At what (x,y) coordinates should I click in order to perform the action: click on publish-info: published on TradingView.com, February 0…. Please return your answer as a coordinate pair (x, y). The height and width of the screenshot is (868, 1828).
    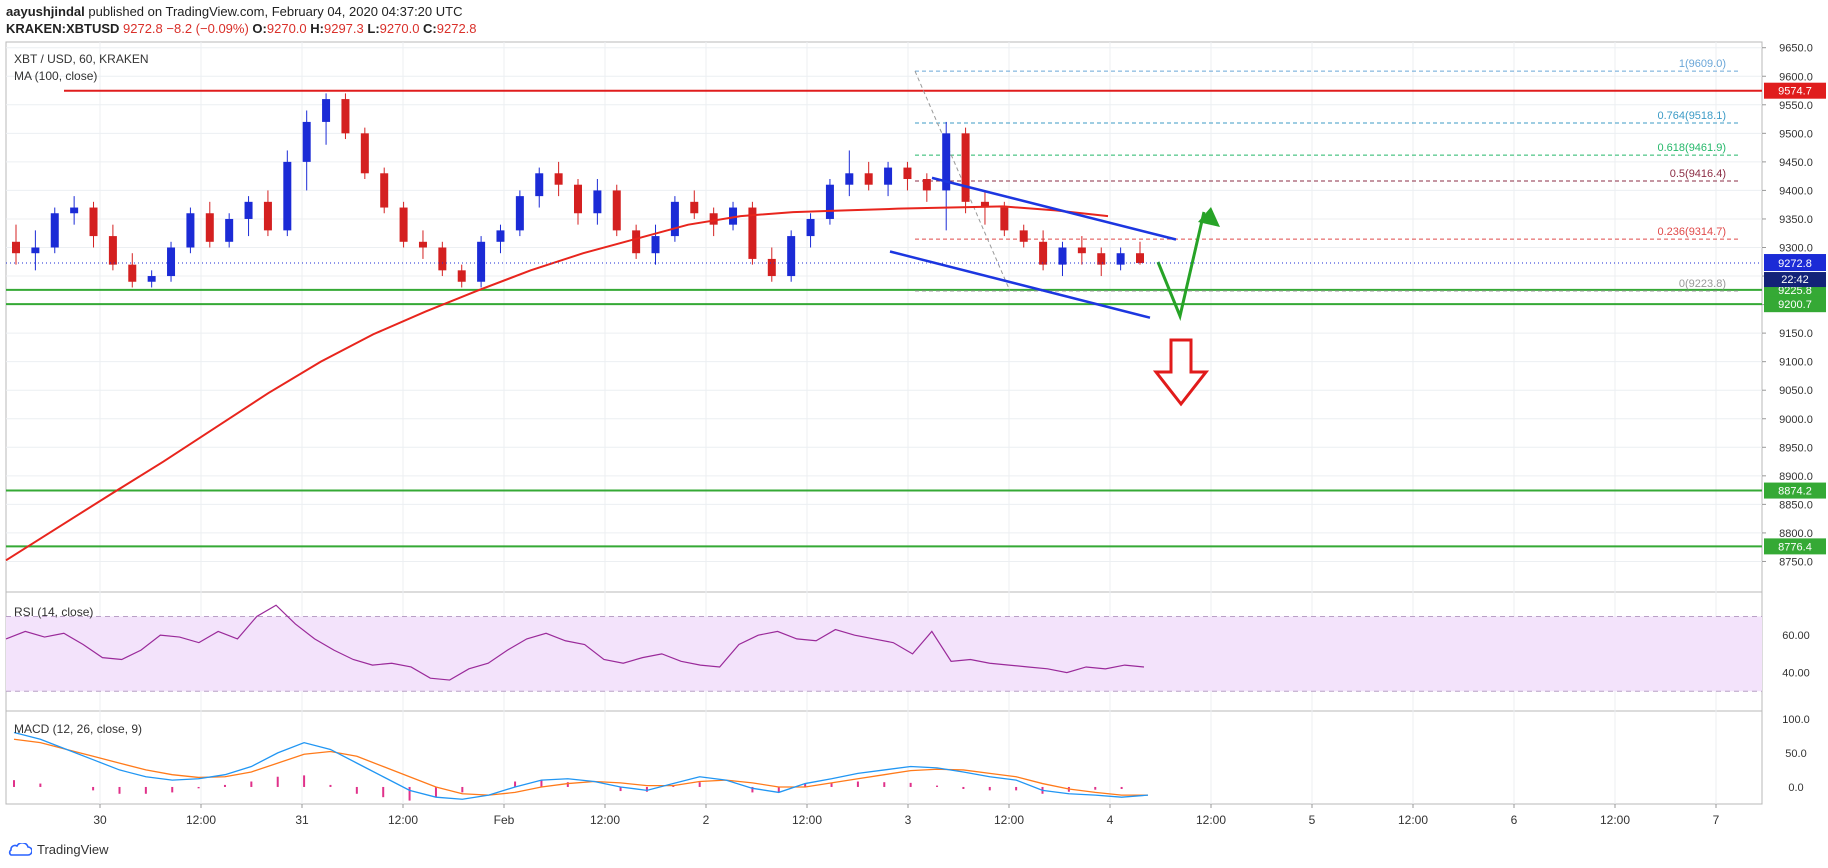
    Looking at the image, I should click on (275, 11).